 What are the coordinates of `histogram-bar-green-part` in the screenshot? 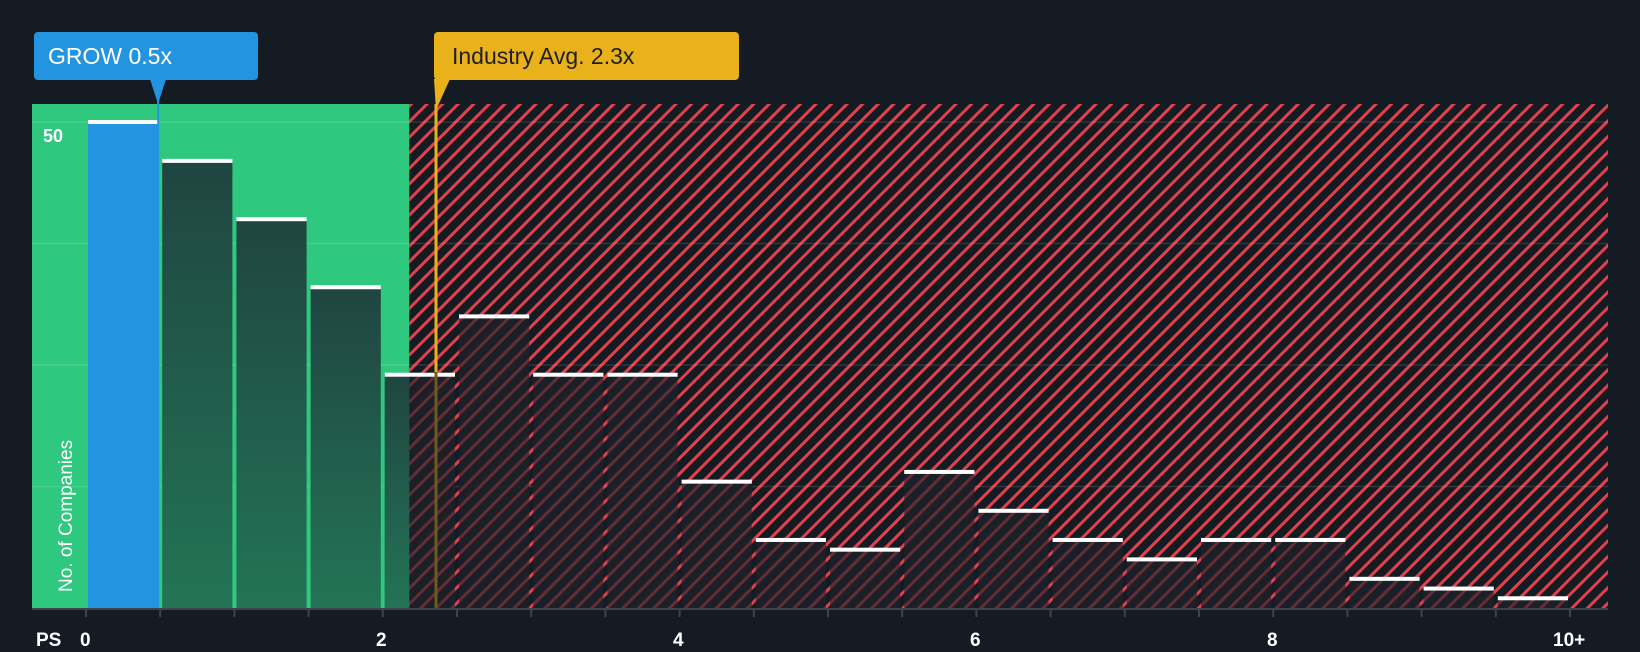 It's located at (397, 491).